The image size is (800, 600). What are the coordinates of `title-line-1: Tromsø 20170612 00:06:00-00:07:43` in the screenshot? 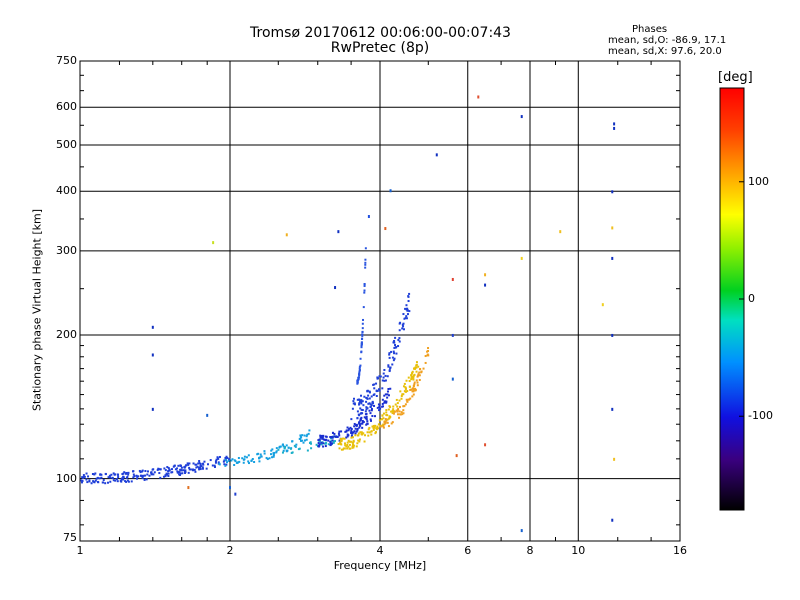 It's located at (380, 33).